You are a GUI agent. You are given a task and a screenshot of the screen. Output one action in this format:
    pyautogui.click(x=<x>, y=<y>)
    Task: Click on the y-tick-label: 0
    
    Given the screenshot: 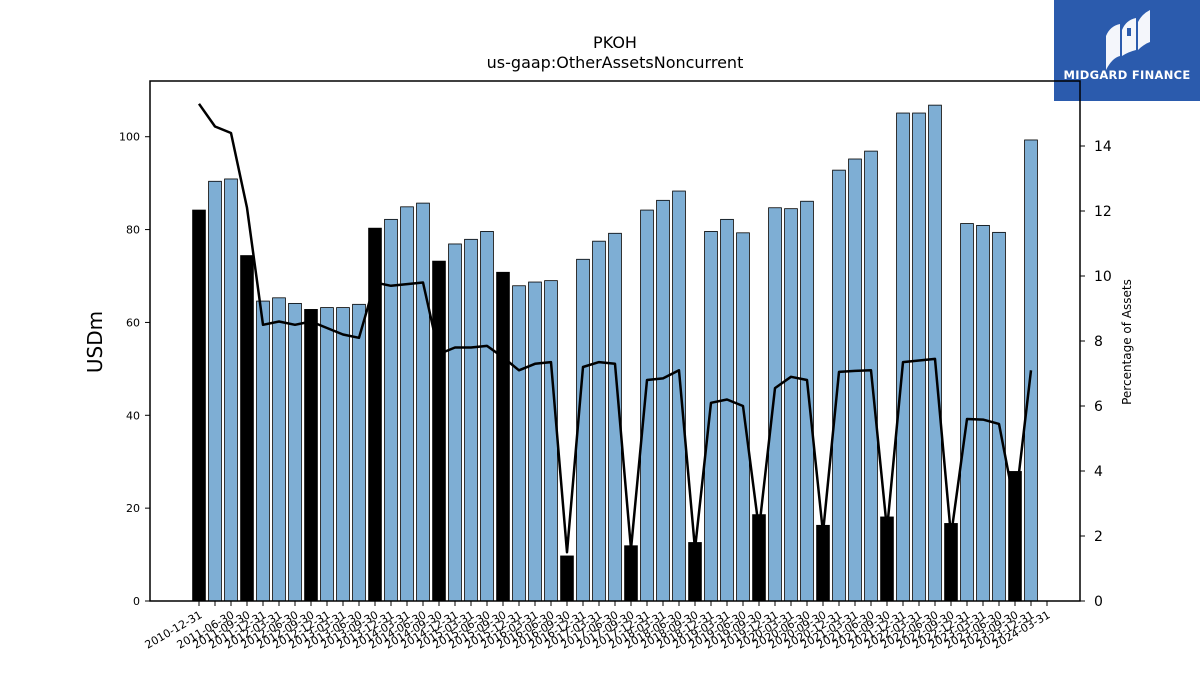 What is the action you would take?
    pyautogui.click(x=136, y=601)
    